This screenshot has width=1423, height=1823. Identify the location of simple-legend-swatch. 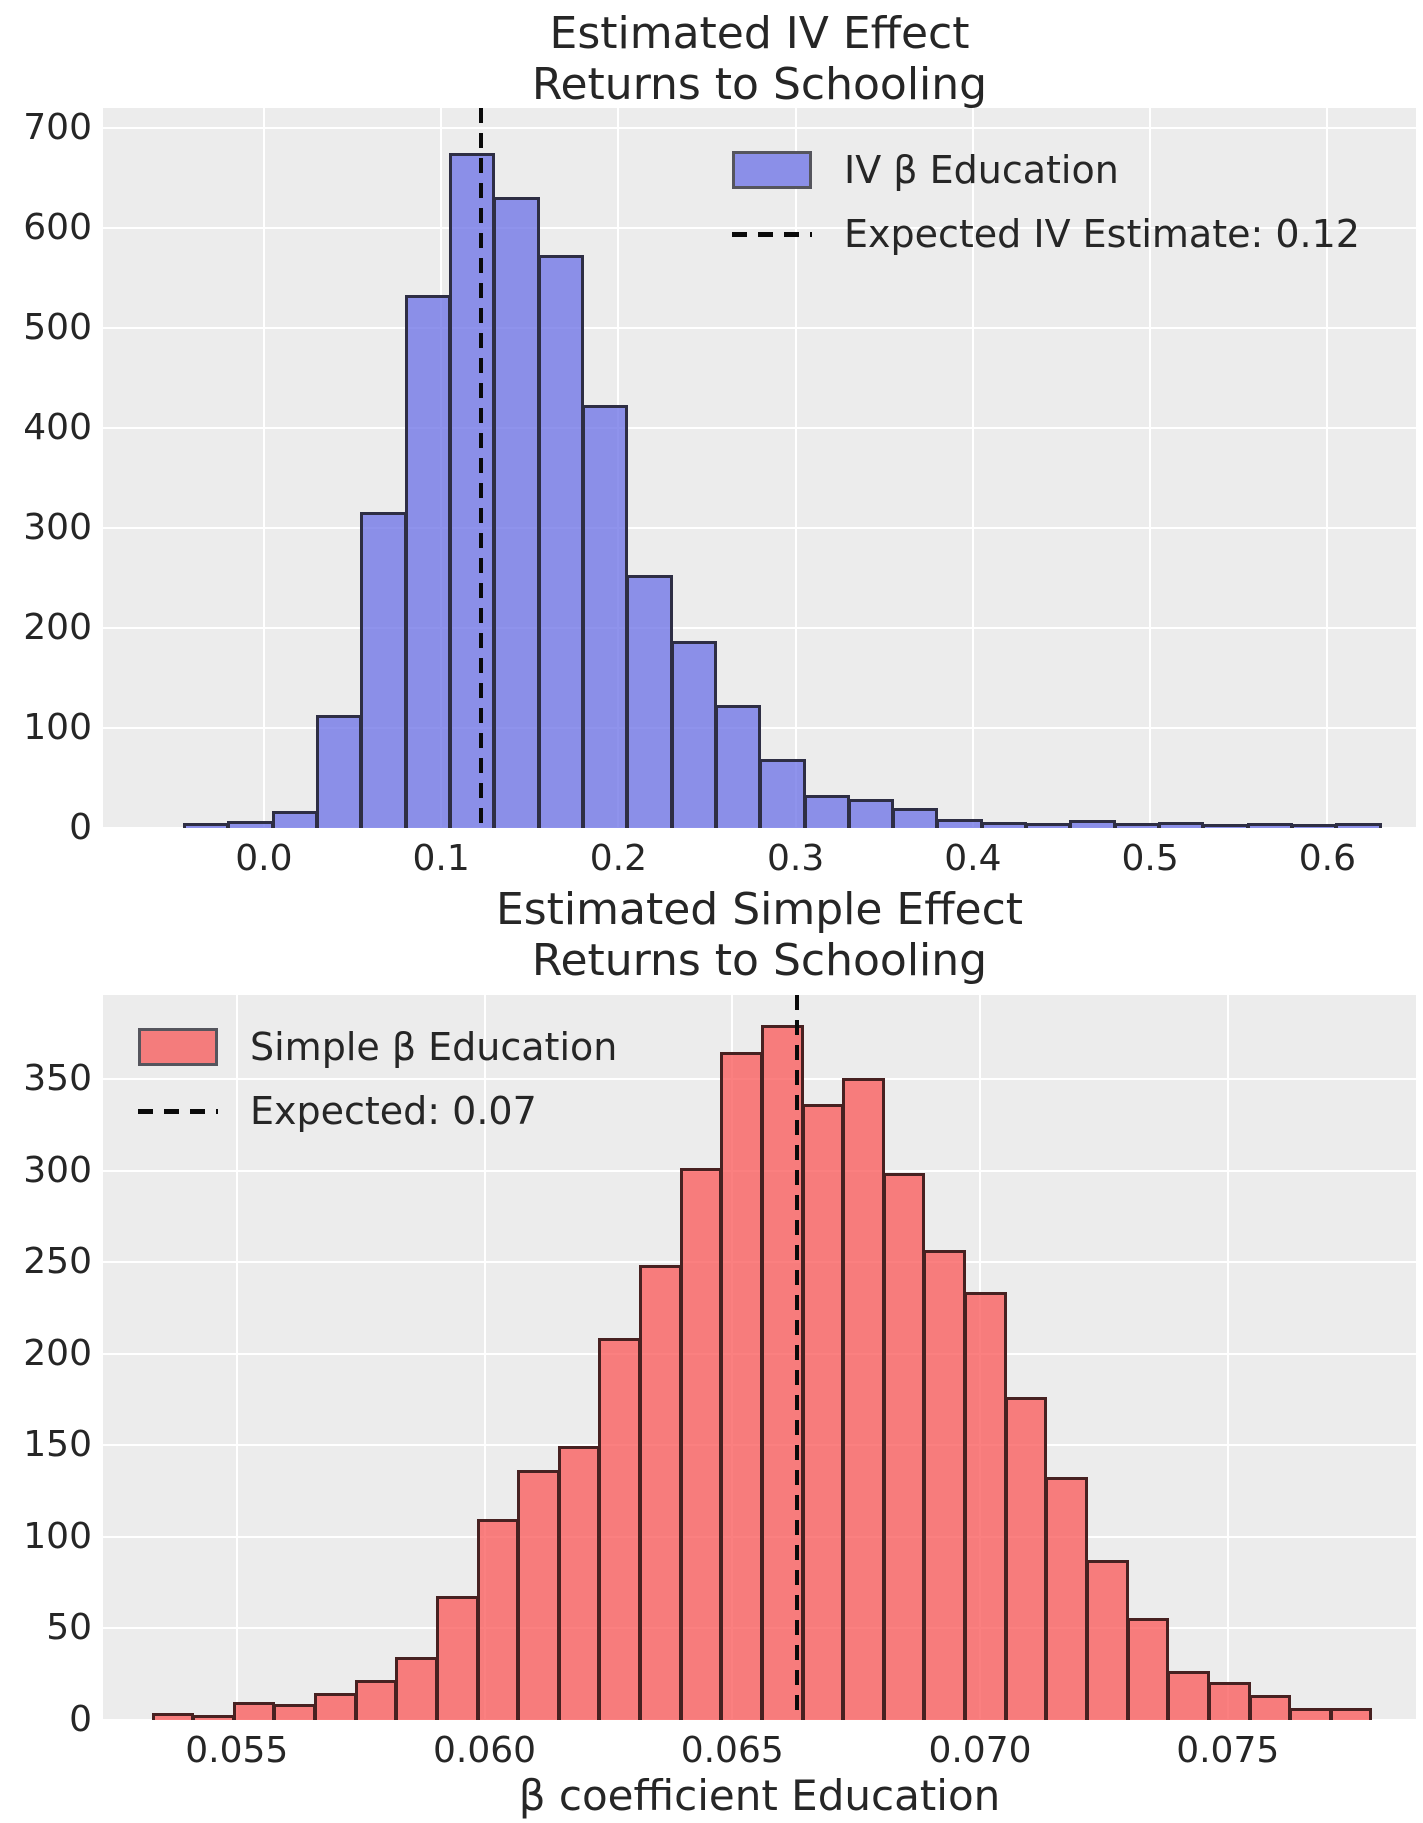
(178, 1047).